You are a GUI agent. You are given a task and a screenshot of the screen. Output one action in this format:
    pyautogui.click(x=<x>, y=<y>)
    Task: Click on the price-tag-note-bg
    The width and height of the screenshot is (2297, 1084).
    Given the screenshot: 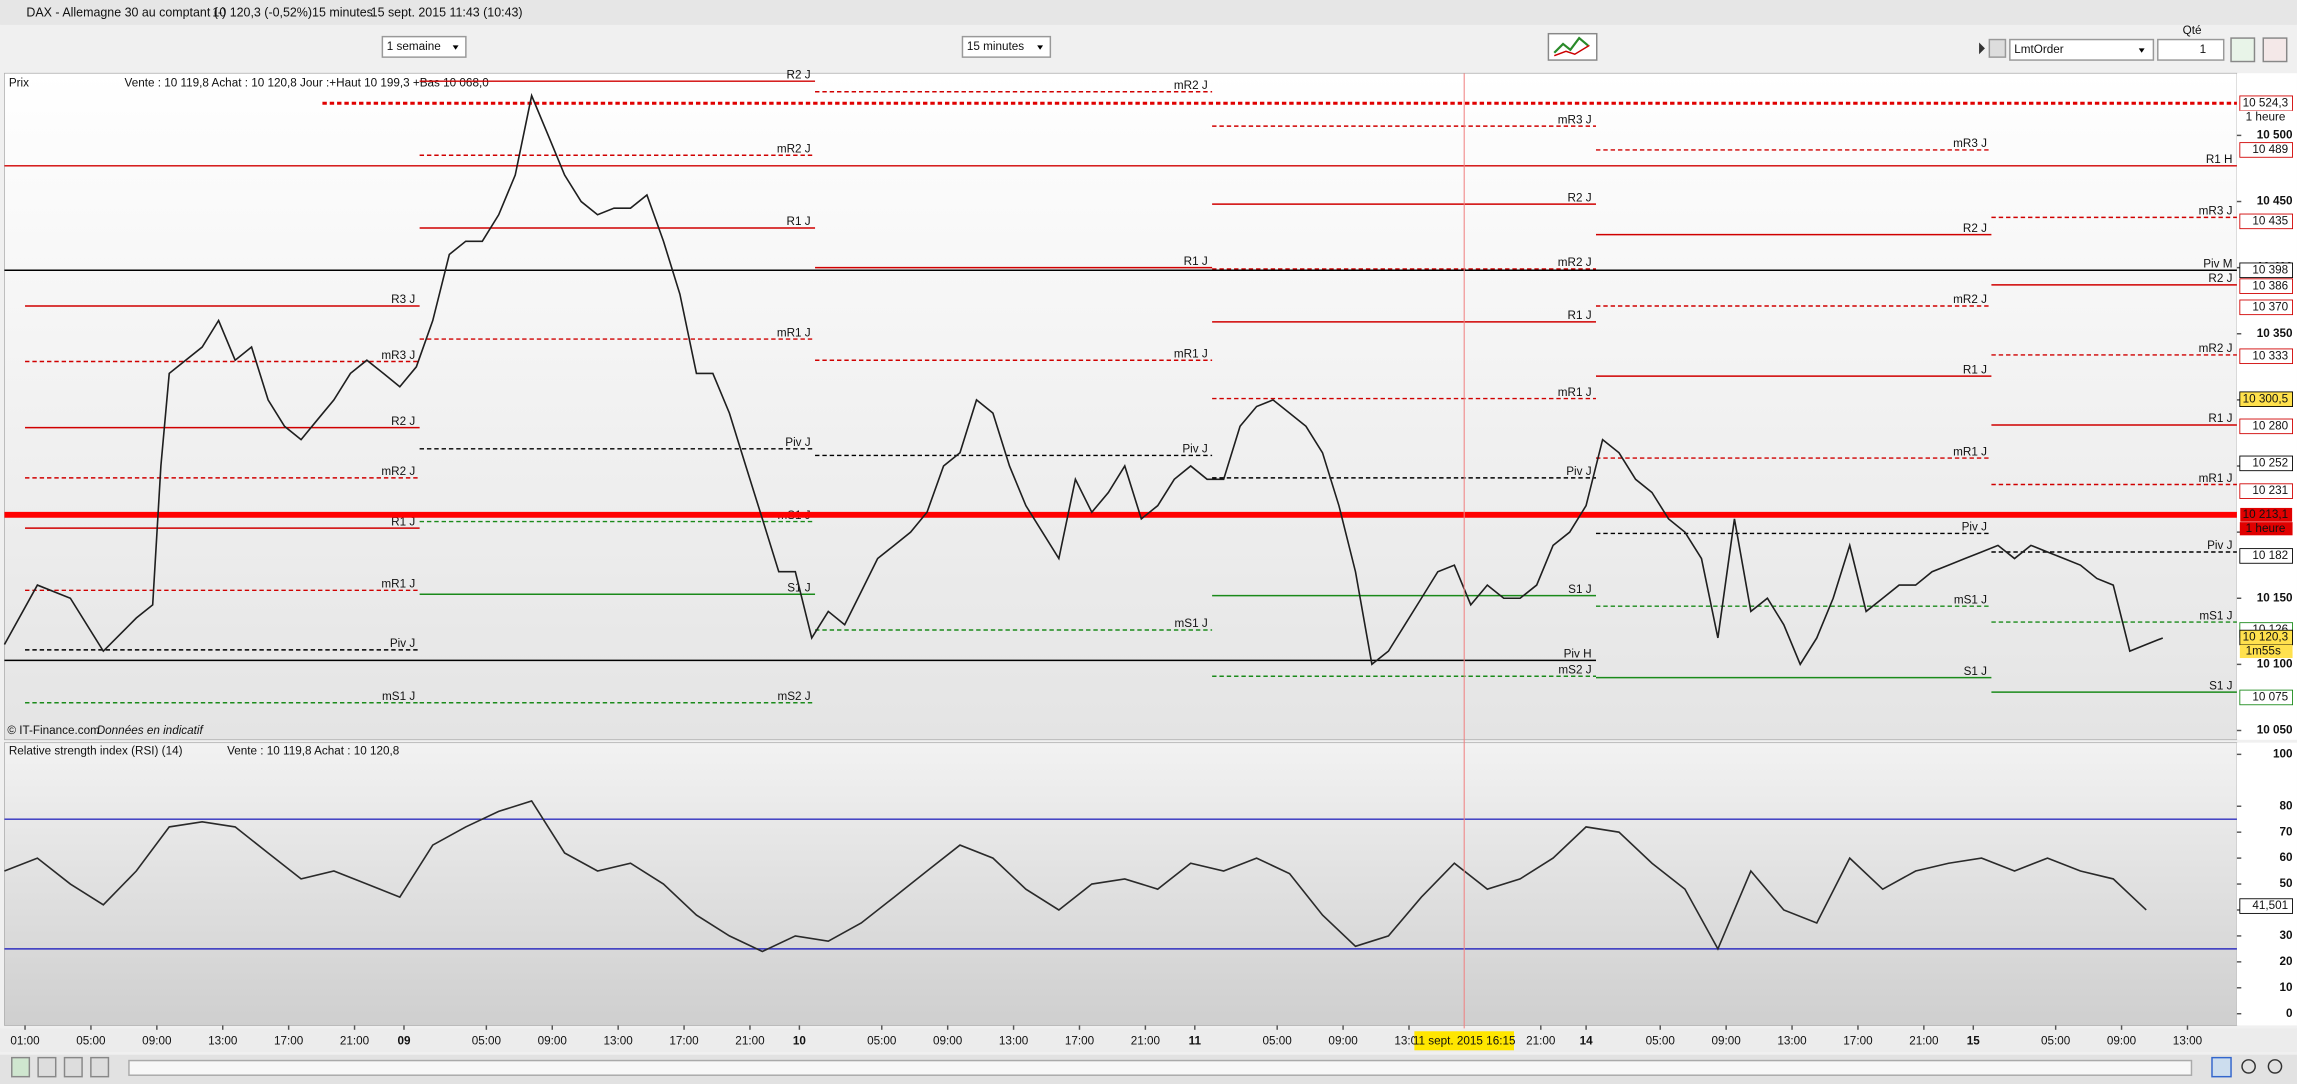 What is the action you would take?
    pyautogui.click(x=2266, y=117)
    